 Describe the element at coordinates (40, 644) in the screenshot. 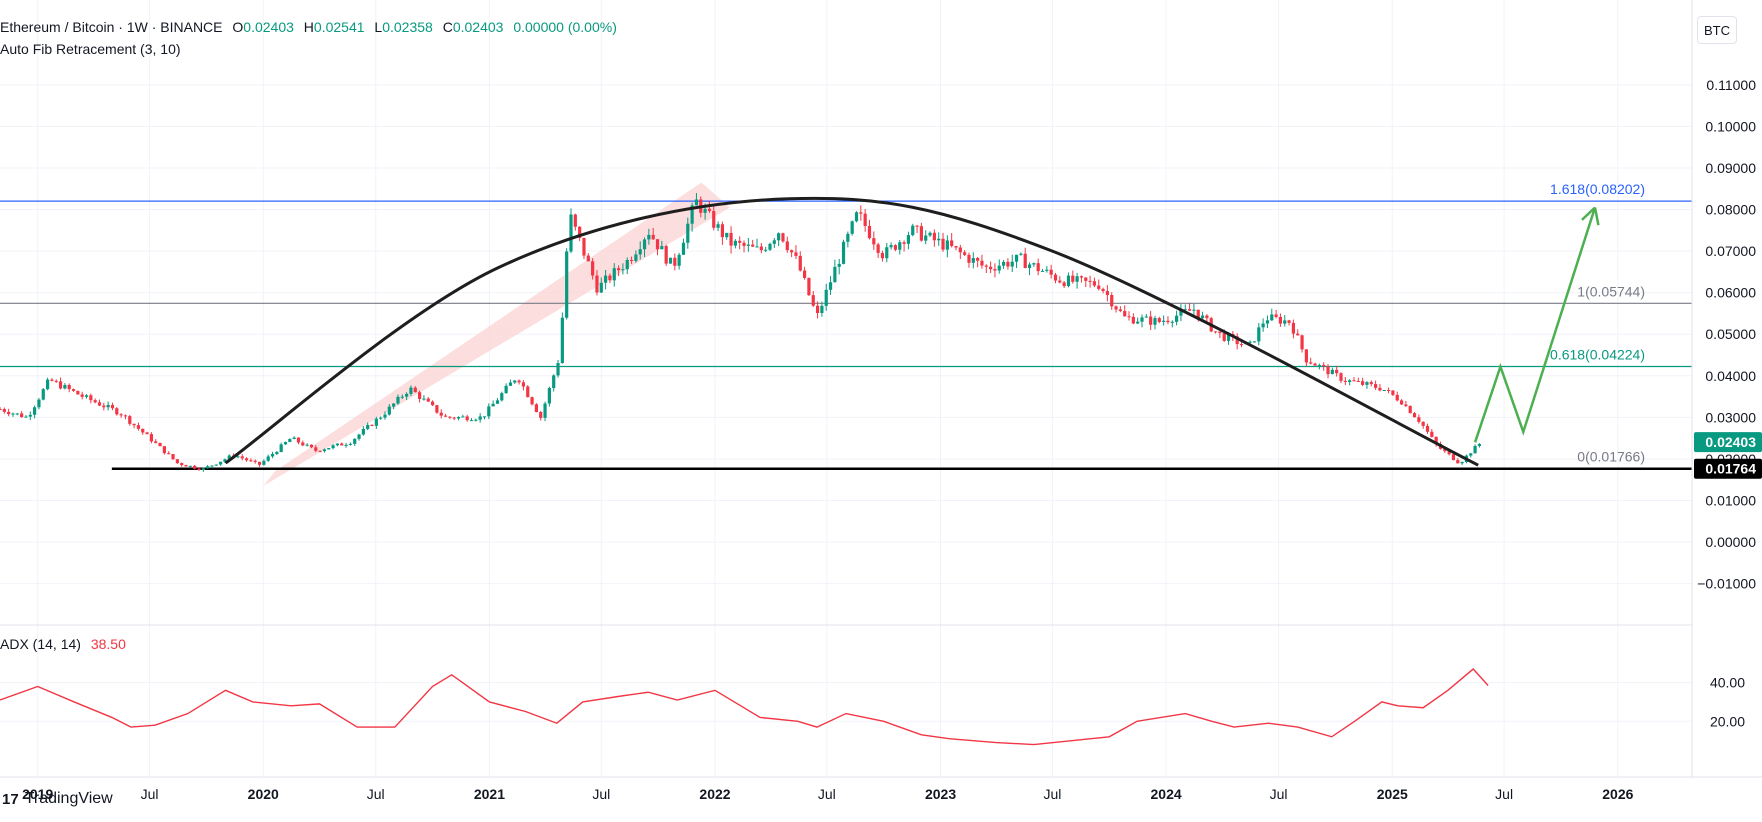

I see `adx-name: ADX (14, 14)` at that location.